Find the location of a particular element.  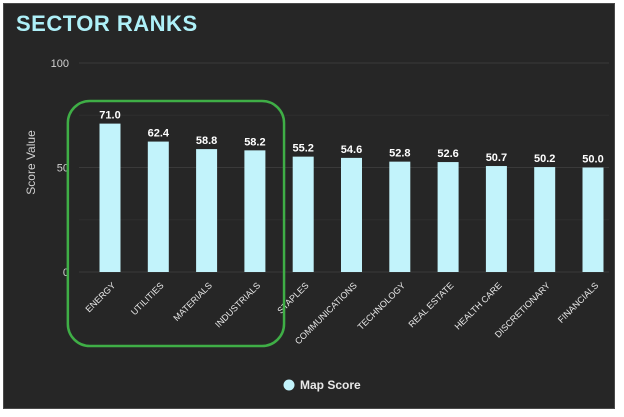

x-tick-label: MATERIALS is located at coordinates (192, 301).